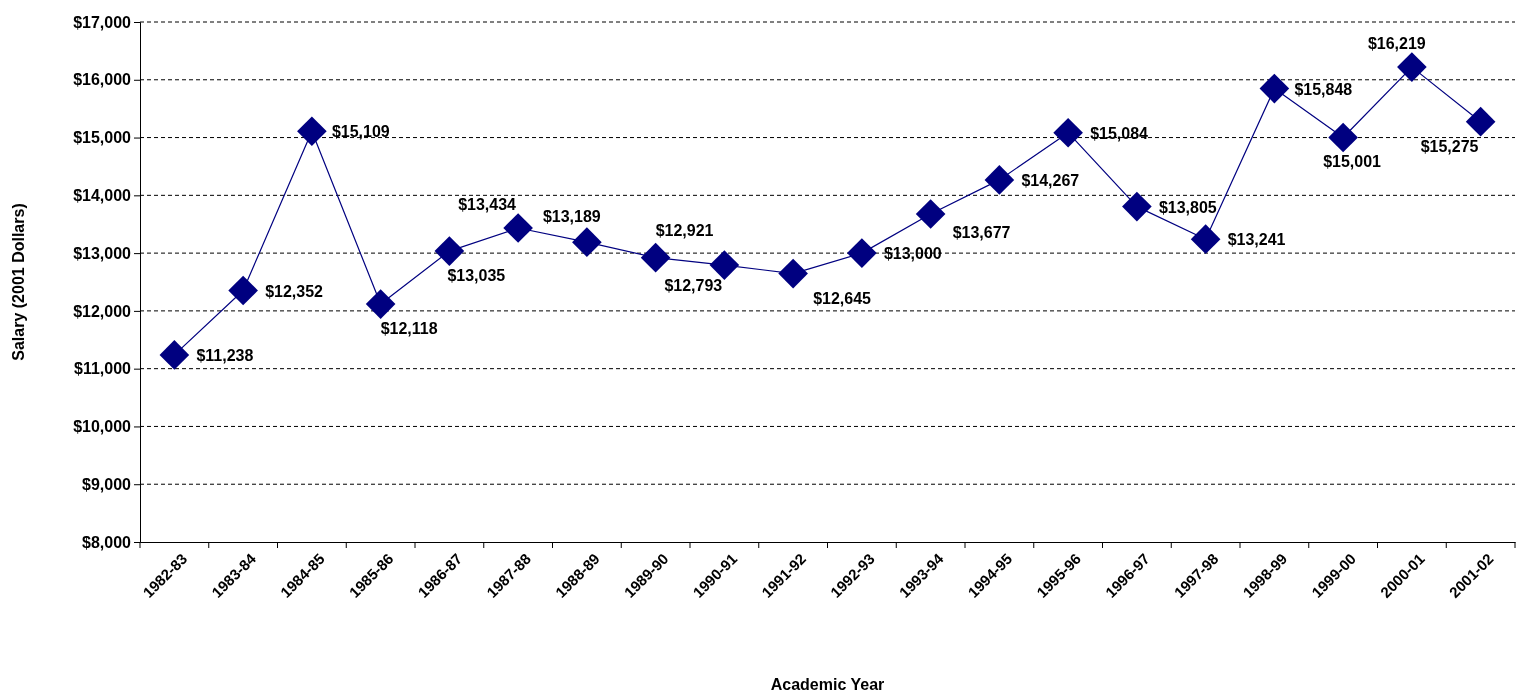 Image resolution: width=1523 pixels, height=694 pixels. What do you see at coordinates (294, 291) in the screenshot?
I see `data-label: $12,352` at bounding box center [294, 291].